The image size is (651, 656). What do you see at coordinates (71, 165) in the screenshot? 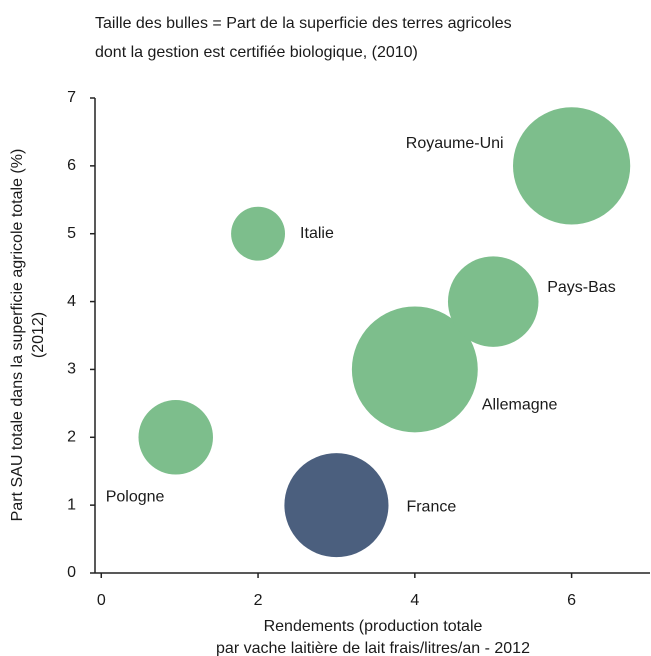
I see `y-tick-label: 6` at bounding box center [71, 165].